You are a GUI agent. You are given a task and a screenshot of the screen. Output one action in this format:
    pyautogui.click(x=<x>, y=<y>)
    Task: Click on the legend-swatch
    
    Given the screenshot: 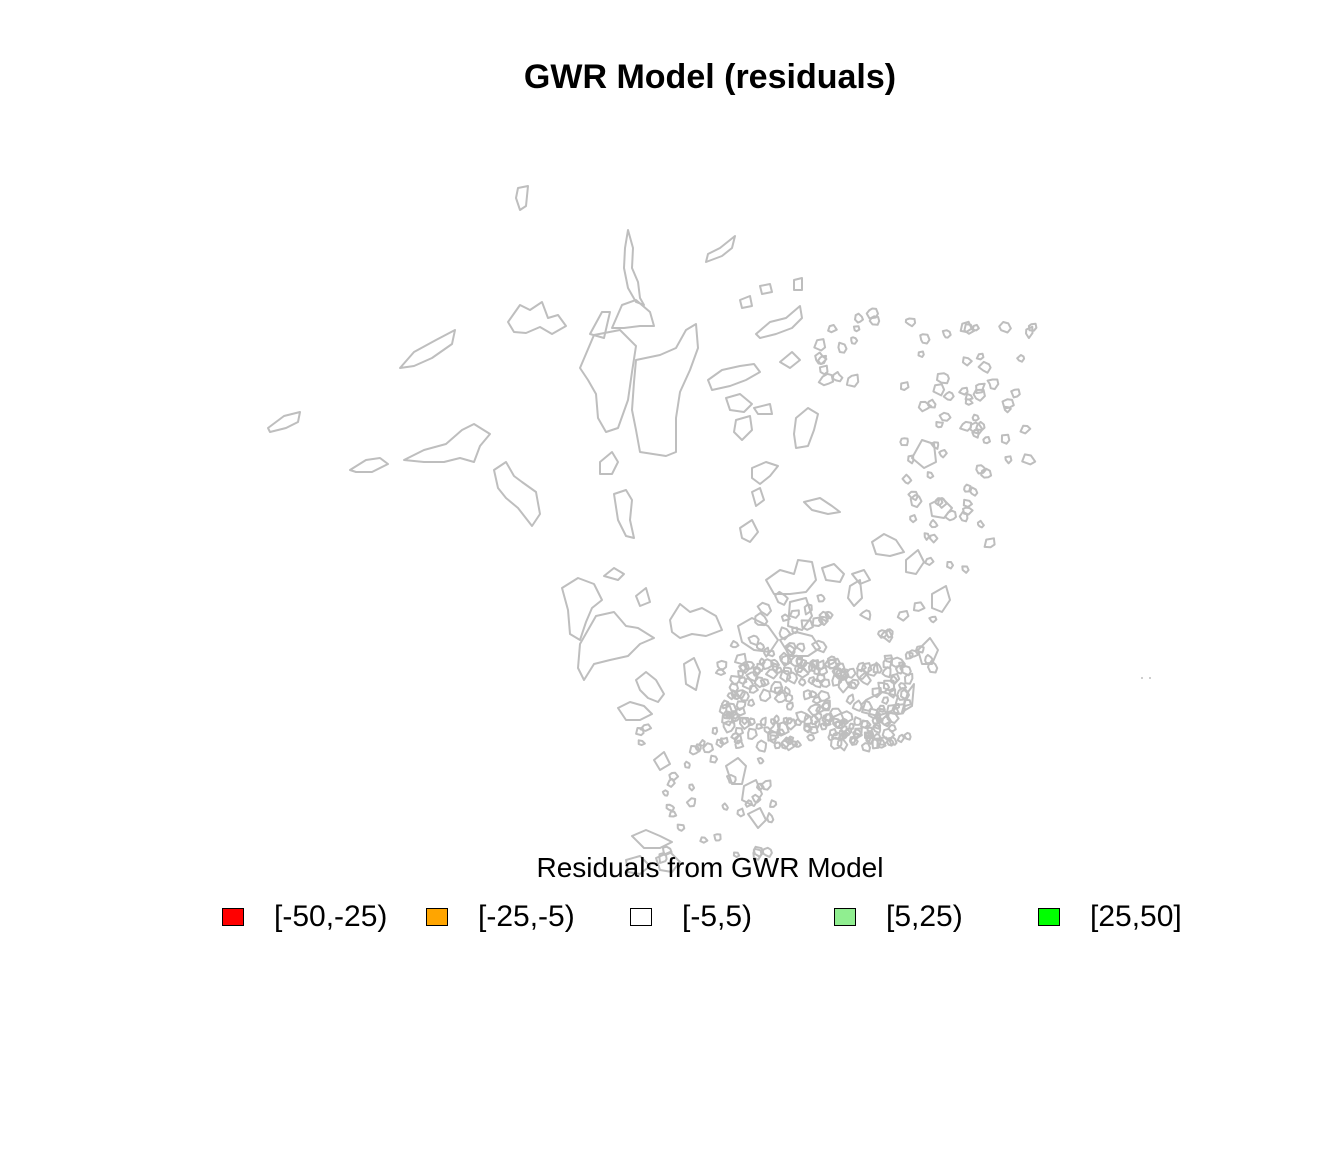 What is the action you would take?
    pyautogui.click(x=233, y=917)
    